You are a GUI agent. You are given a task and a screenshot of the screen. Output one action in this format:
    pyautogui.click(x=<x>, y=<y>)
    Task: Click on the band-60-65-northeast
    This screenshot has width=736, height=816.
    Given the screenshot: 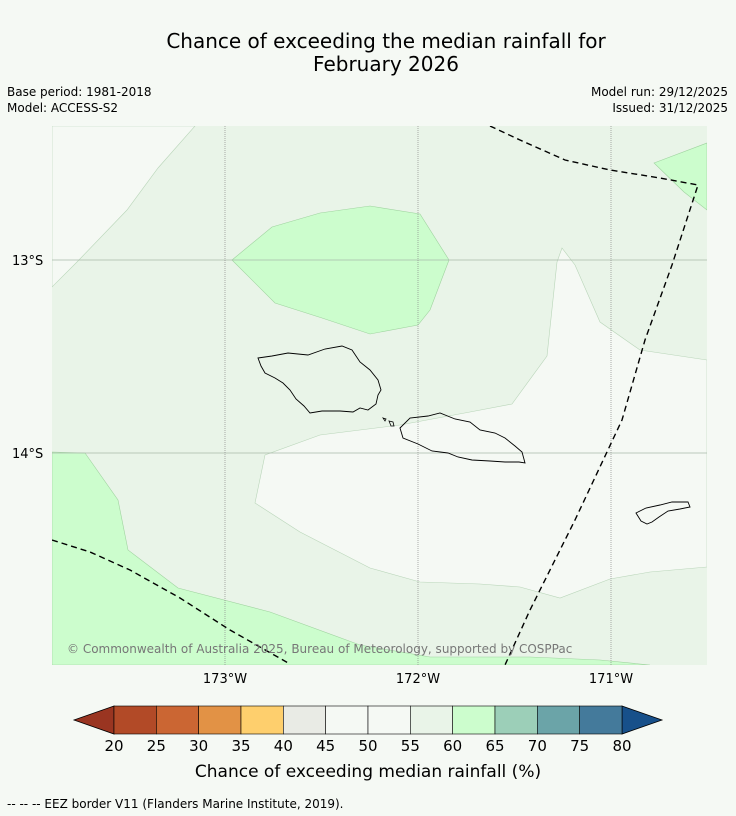 What is the action you would take?
    pyautogui.click(x=680, y=176)
    